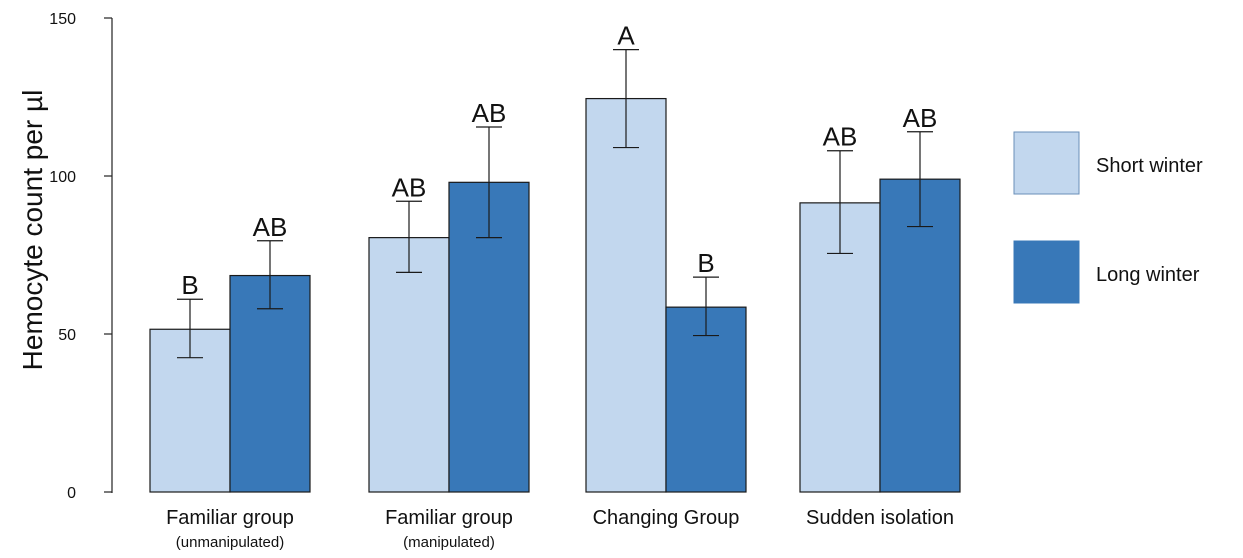 The image size is (1243, 558). What do you see at coordinates (1149, 166) in the screenshot?
I see `legend-label: Short winter` at bounding box center [1149, 166].